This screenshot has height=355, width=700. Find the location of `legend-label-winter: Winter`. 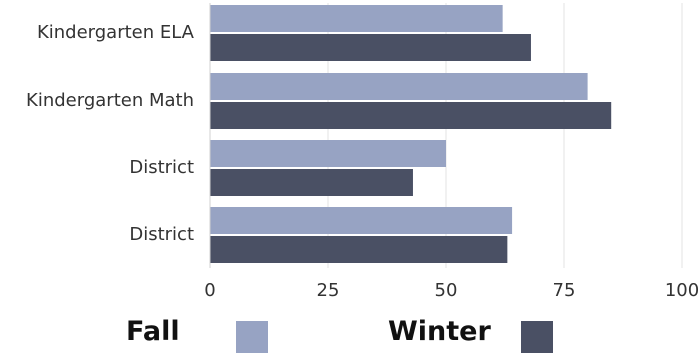

legend-label-winter: Winter is located at coordinates (439, 331).